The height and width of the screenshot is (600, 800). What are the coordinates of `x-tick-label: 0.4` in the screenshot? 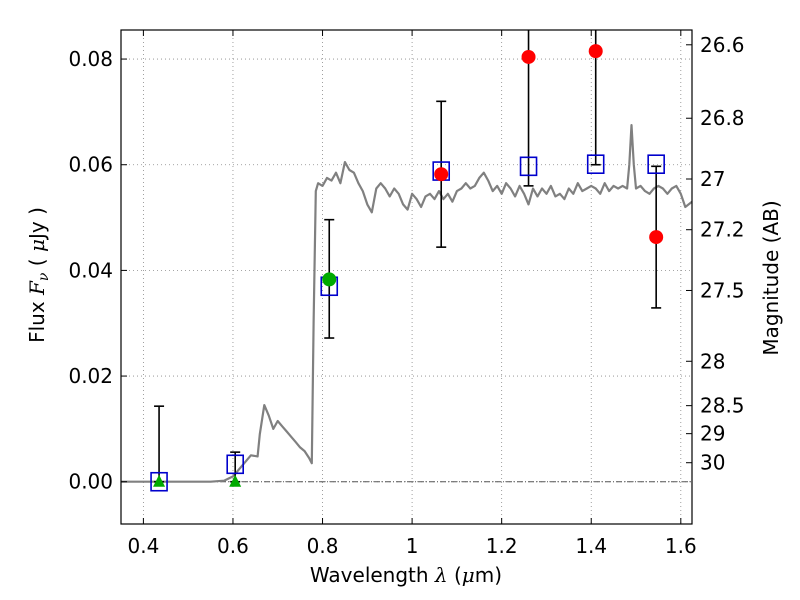 It's located at (143, 546).